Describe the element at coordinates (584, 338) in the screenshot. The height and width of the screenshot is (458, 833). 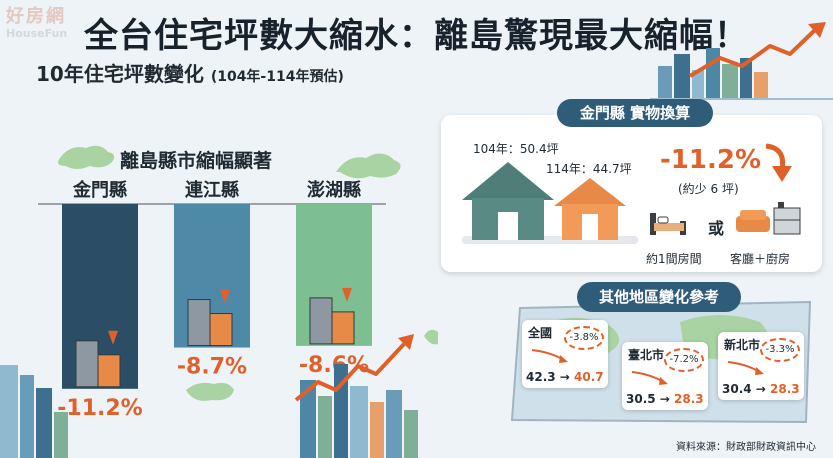
I see `region-change-badge: -3.8%` at that location.